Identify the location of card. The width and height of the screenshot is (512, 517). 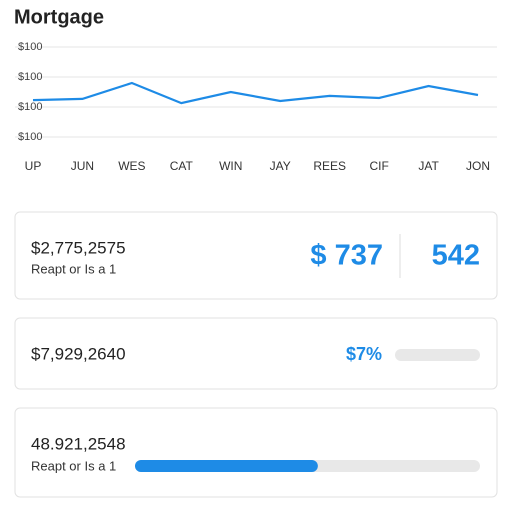
(256, 353).